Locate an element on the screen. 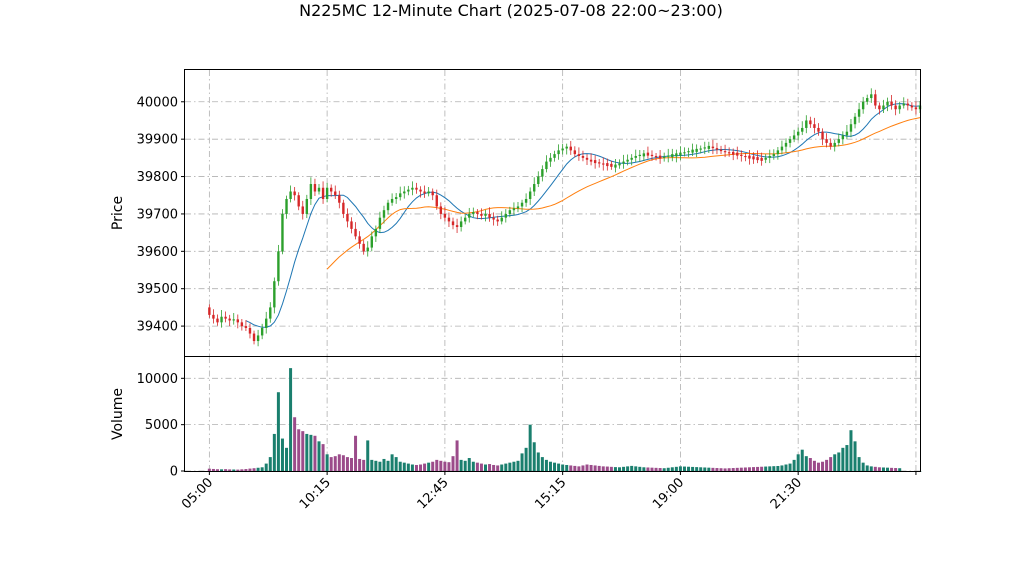 This screenshot has height=575, width=1022. price-tick-label: 39500 is located at coordinates (157, 289).